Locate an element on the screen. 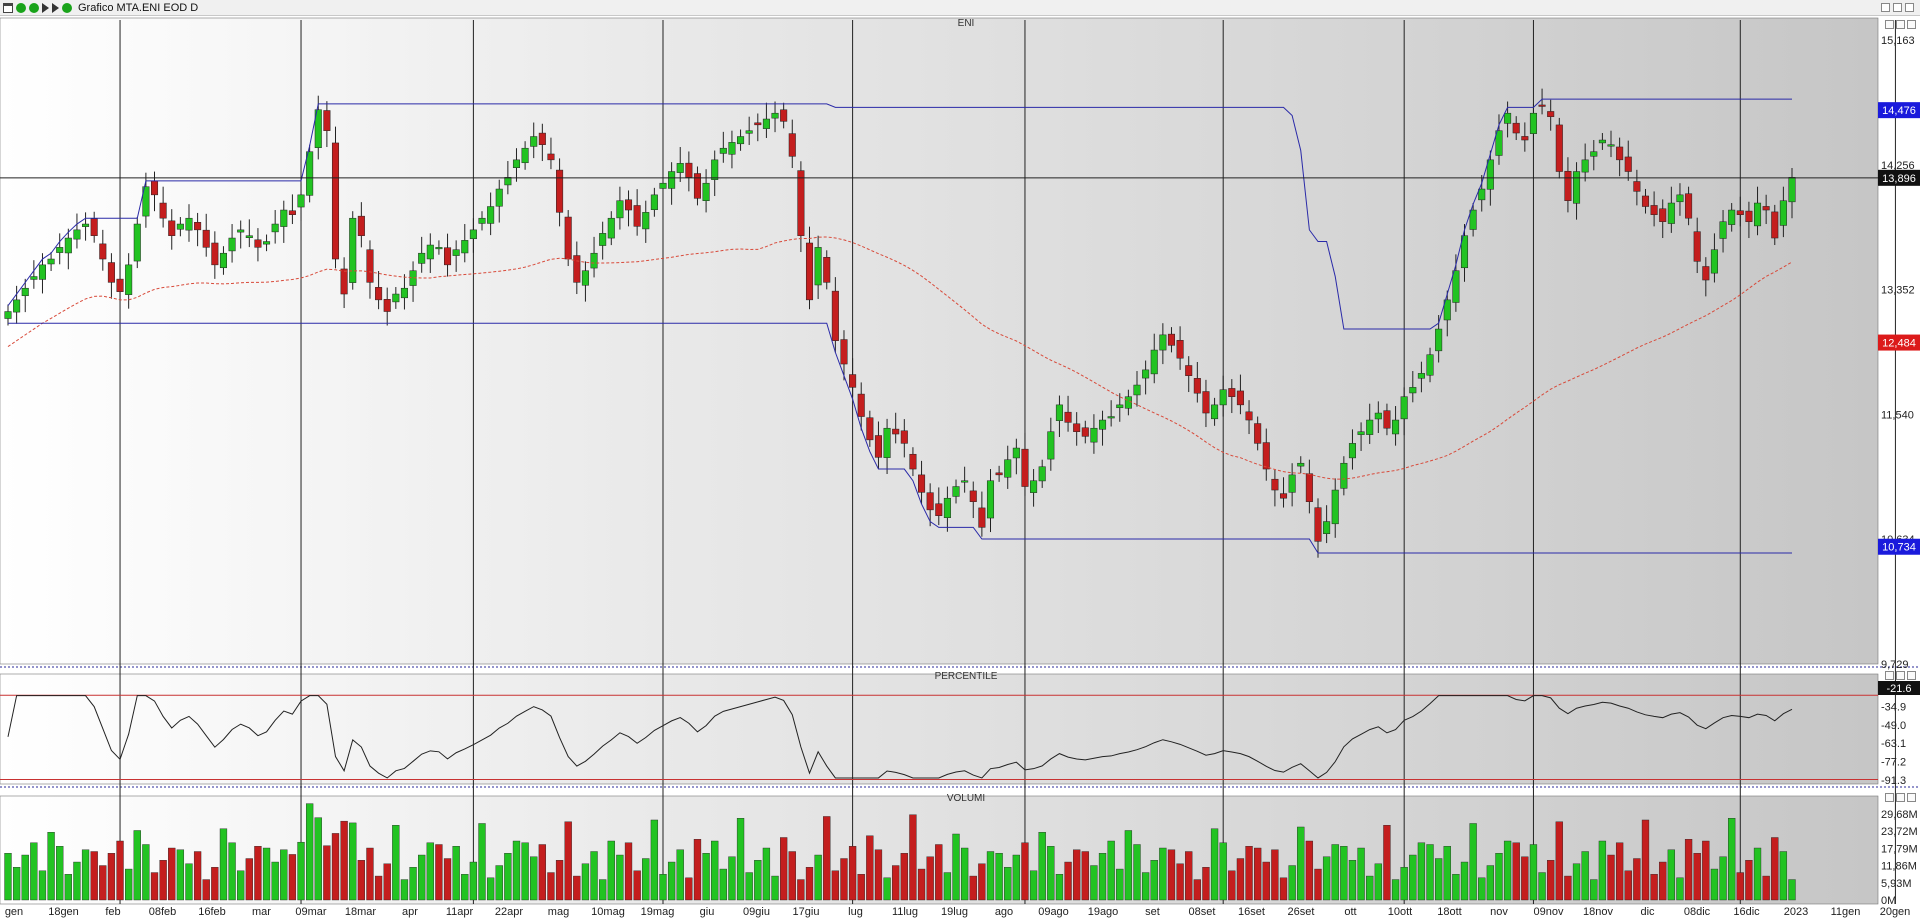 The image size is (1920, 922). close-icon is located at coordinates (1909, 7).